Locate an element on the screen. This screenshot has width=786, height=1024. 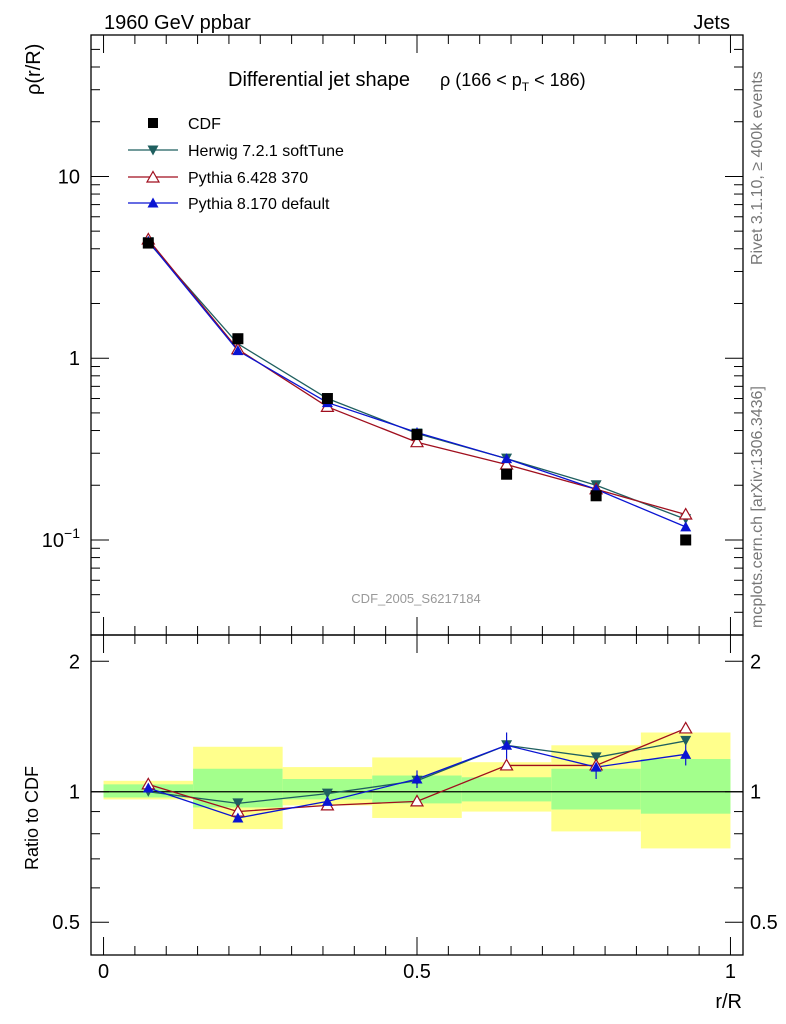
main-title-sub-prefix: ρ (166 < p is located at coordinates (481, 80).